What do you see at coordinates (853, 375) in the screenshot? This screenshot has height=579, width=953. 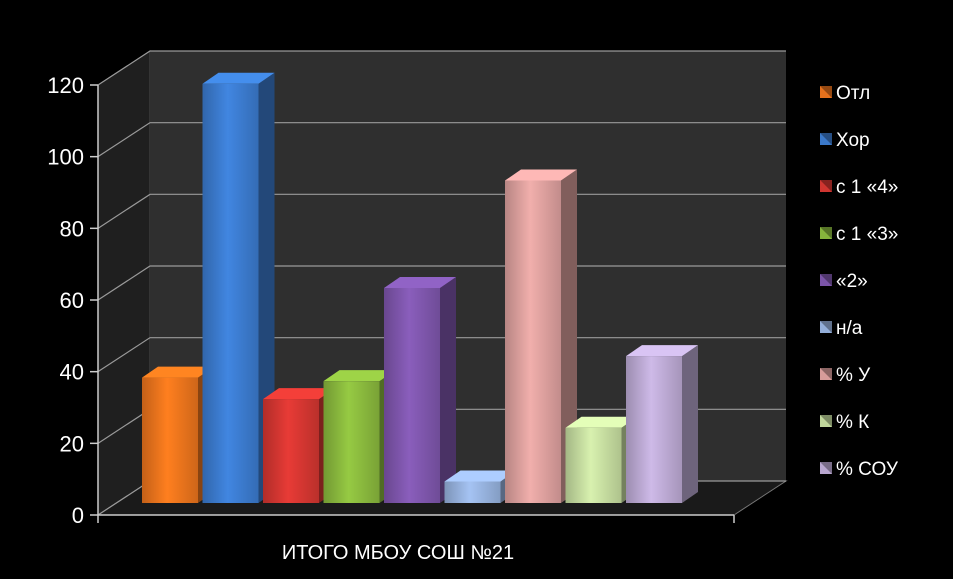 I see `legend-label: % У` at bounding box center [853, 375].